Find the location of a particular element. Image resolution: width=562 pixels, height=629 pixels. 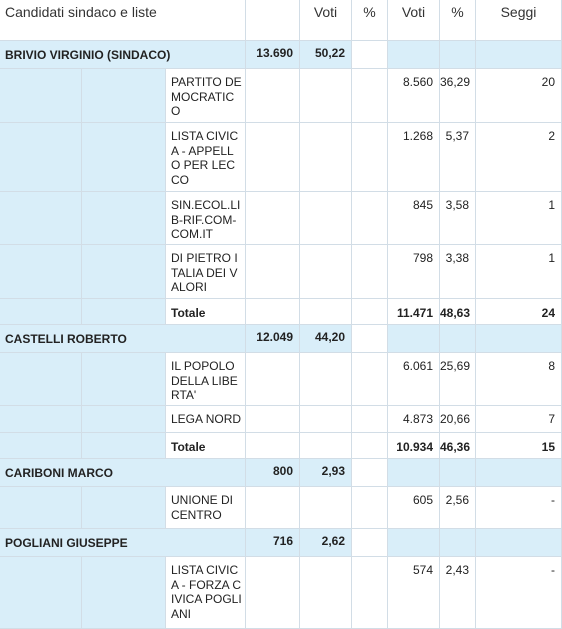

candidate-voti: 800 is located at coordinates (273, 473).